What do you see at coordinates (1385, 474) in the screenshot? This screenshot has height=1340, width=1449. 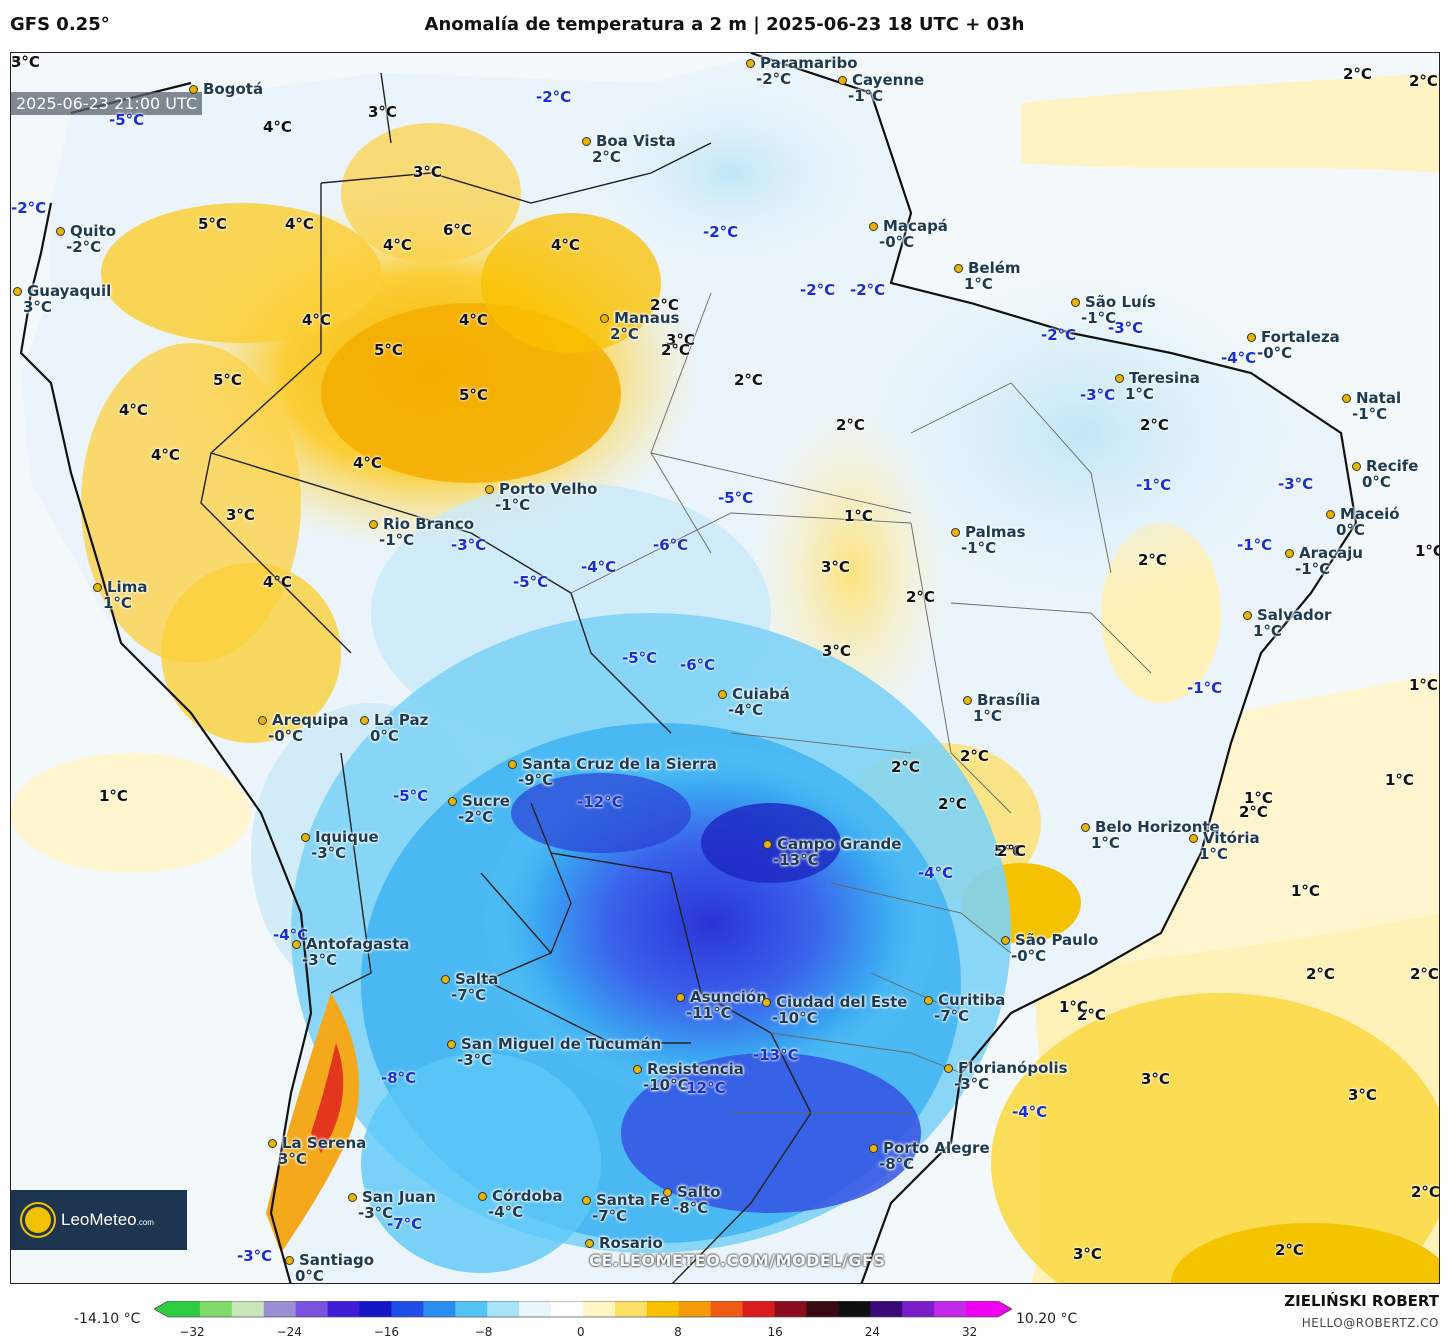 I see `city-marker: Recife 0°C` at bounding box center [1385, 474].